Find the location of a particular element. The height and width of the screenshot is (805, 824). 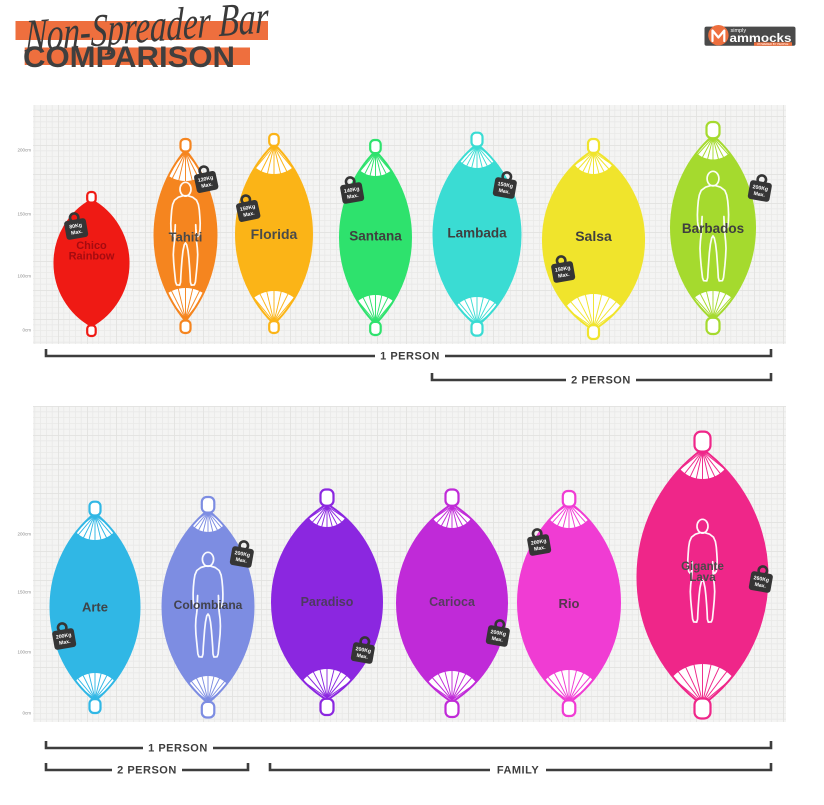

svg-text: Barbados is located at coordinates (713, 228).